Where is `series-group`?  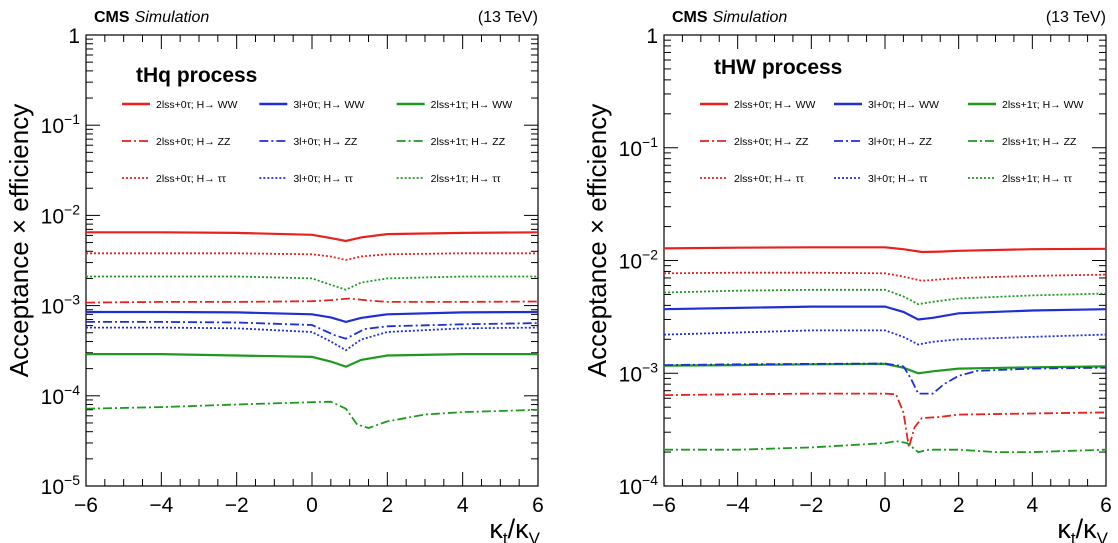 series-group is located at coordinates (312, 330).